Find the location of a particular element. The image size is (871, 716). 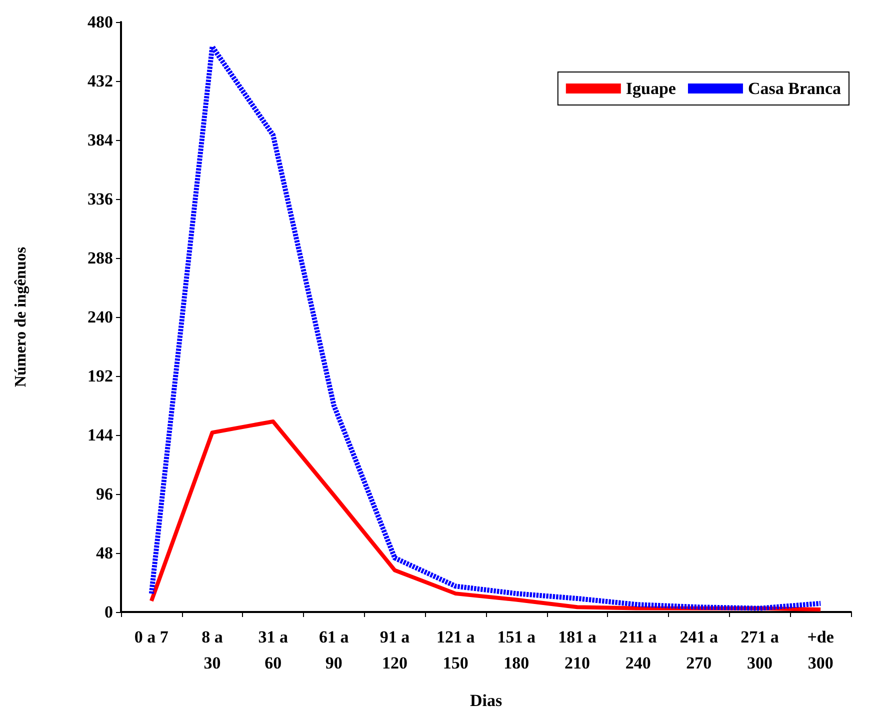

x-tick-label: 181 a 210 is located at coordinates (577, 650).